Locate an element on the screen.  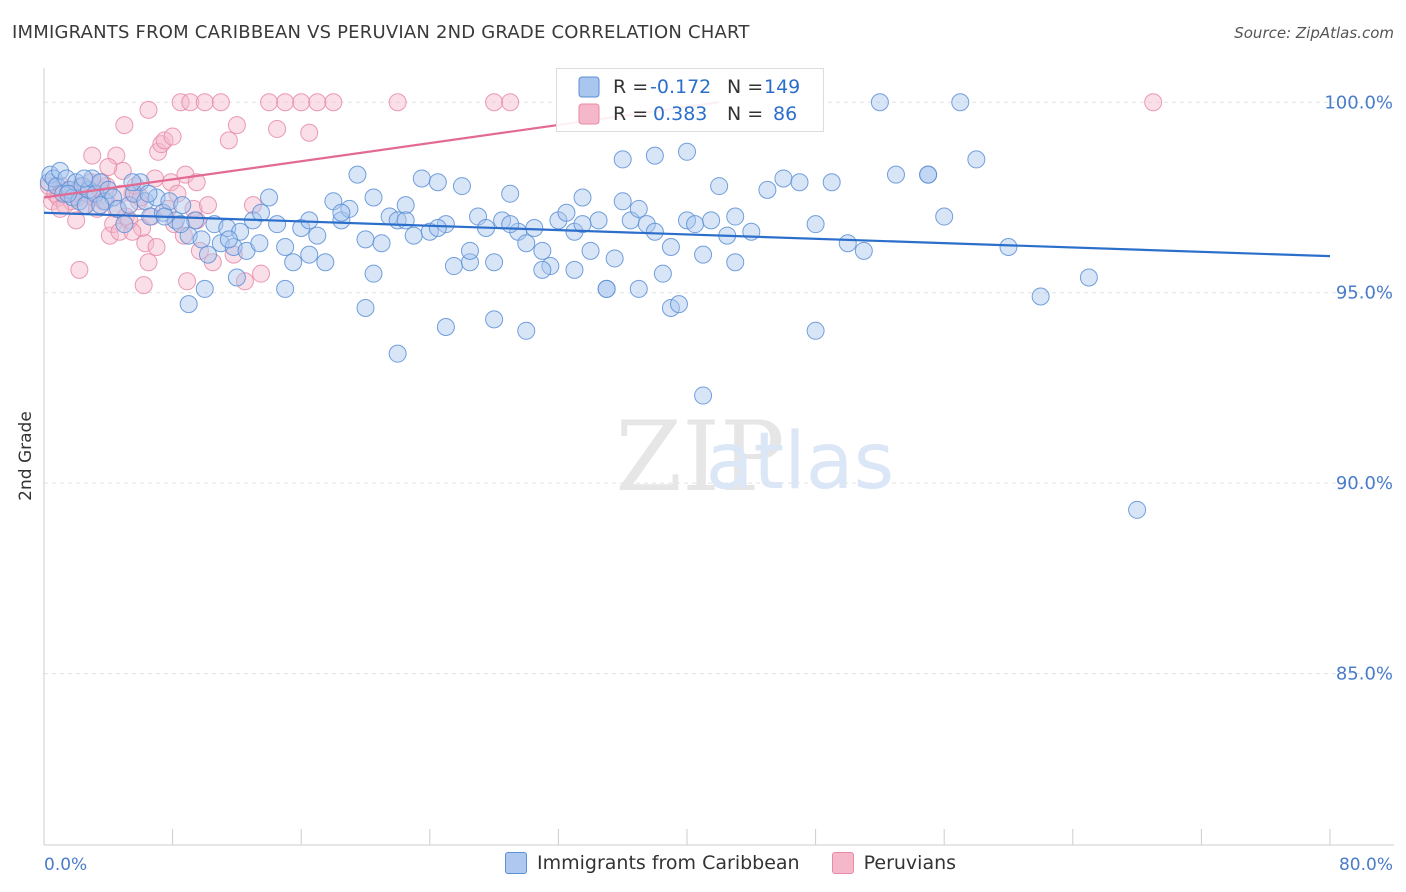
legend-swatch-caribbean is located at coordinates (516, 863).